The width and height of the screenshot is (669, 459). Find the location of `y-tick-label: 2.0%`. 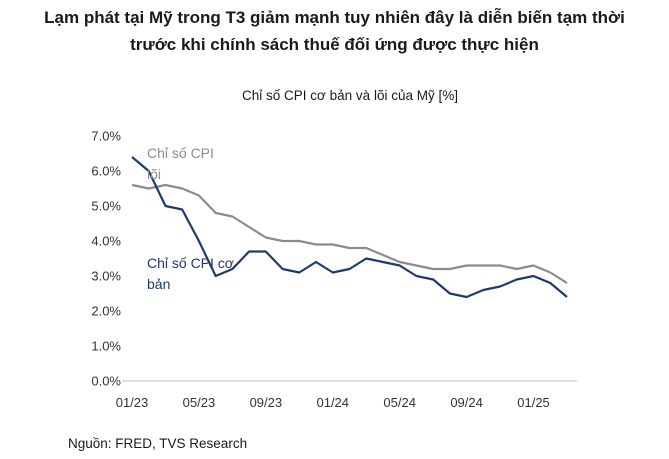

y-tick-label: 2.0% is located at coordinates (106, 311).